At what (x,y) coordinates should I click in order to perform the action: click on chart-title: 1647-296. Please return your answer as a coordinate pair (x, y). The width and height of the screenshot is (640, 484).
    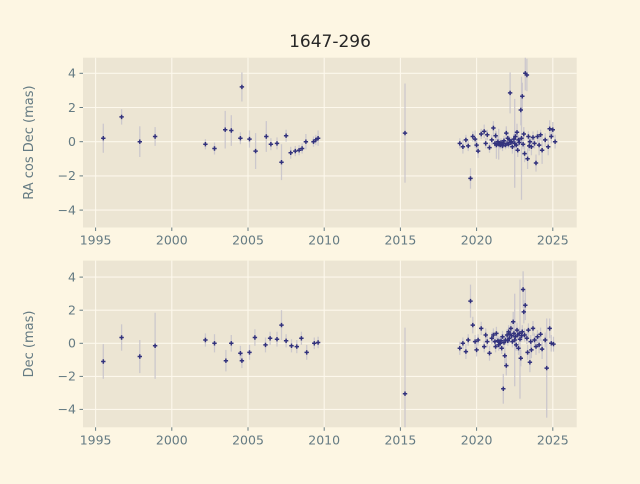
    Looking at the image, I should click on (330, 42).